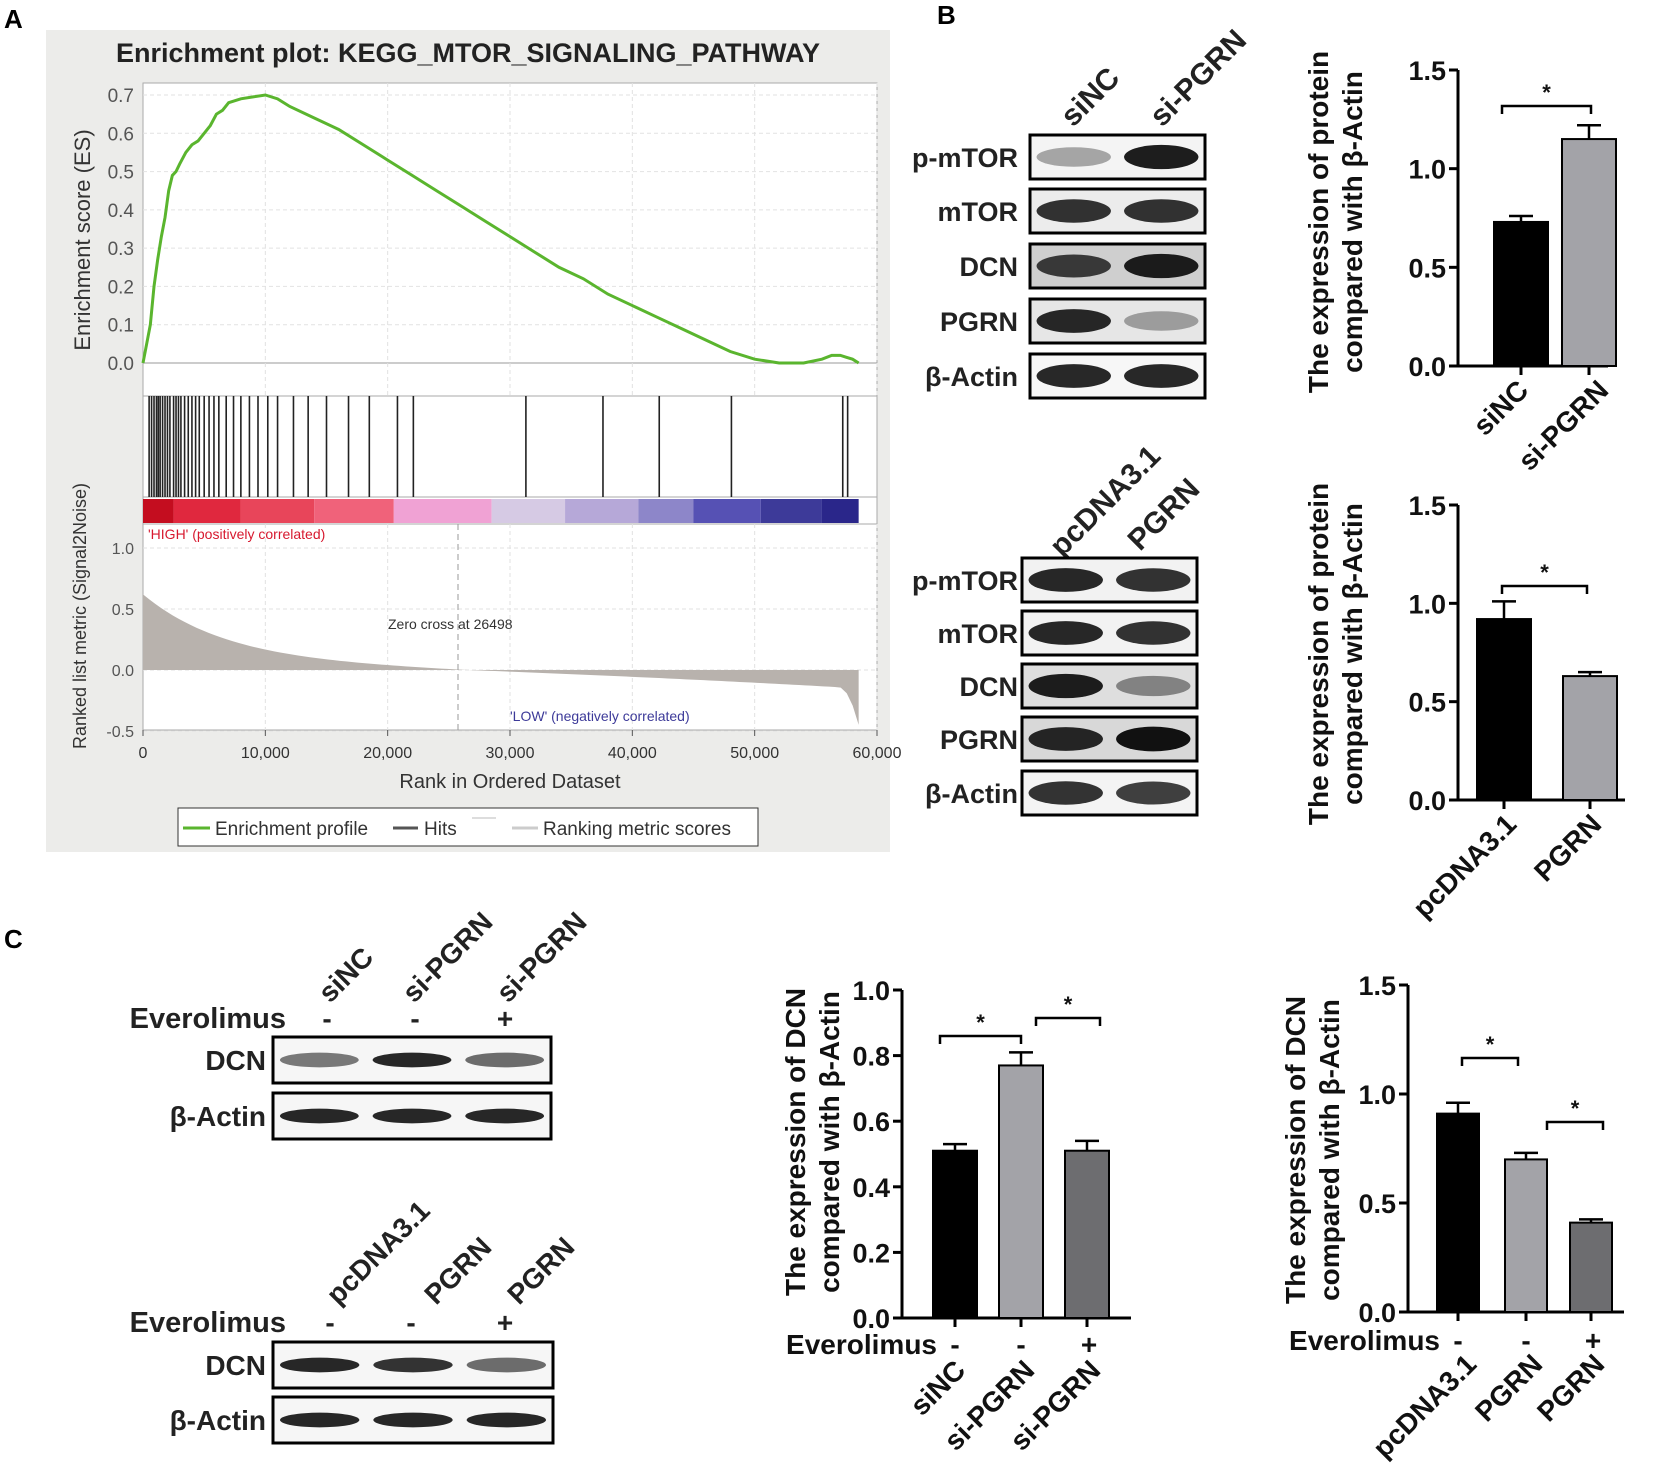 Image resolution: width=1654 pixels, height=1474 pixels. What do you see at coordinates (457, 1270) in the screenshot?
I see `lane-label: PGRN` at bounding box center [457, 1270].